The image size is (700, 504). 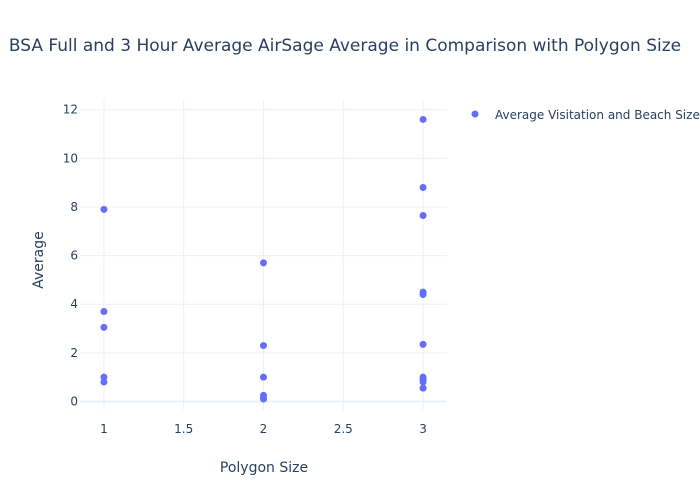 I want to click on x-tick-label: 3, so click(x=423, y=429).